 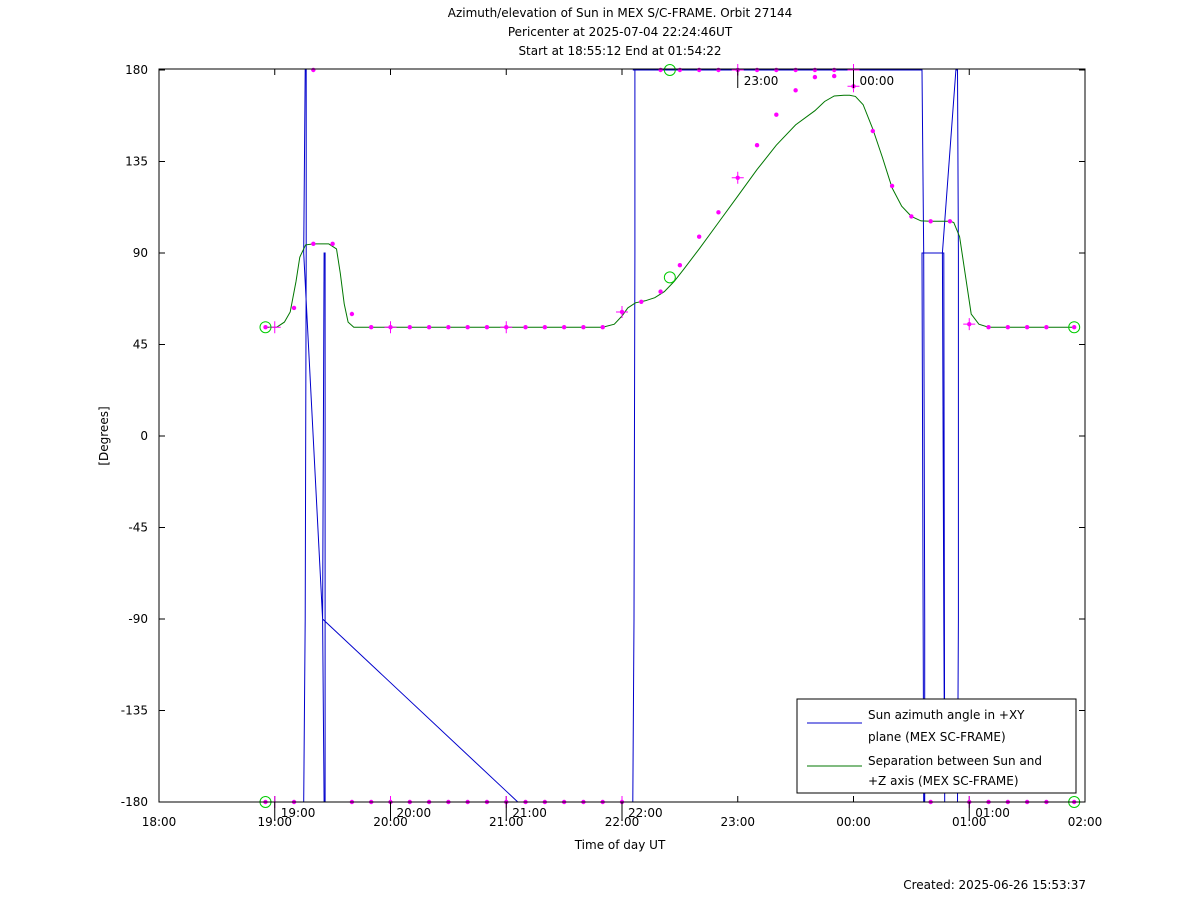 I want to click on y-tick-label: 180, so click(x=136, y=70).